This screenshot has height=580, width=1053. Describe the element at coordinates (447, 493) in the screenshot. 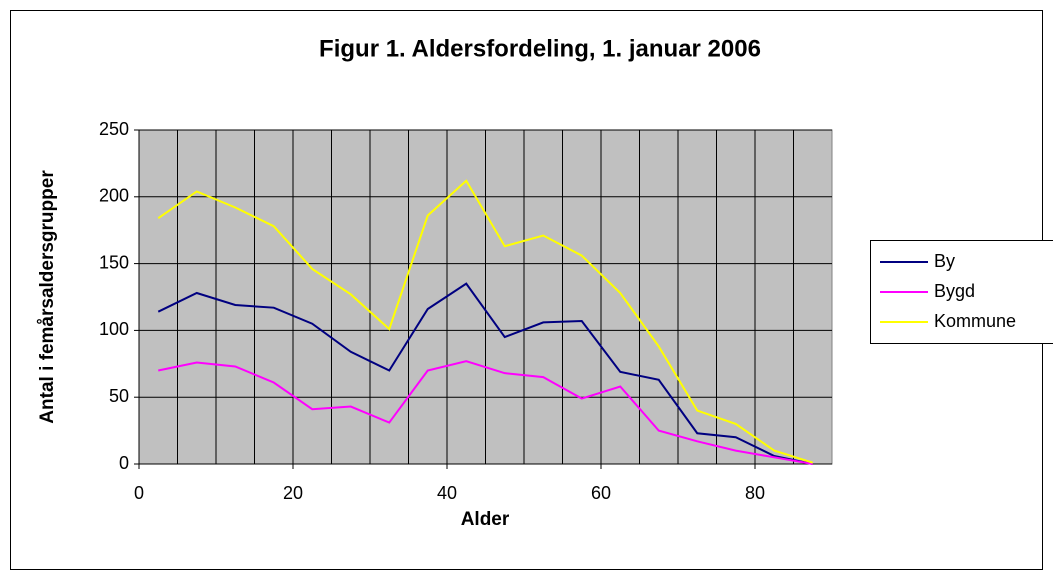

I see `x-tick-label: 40` at that location.